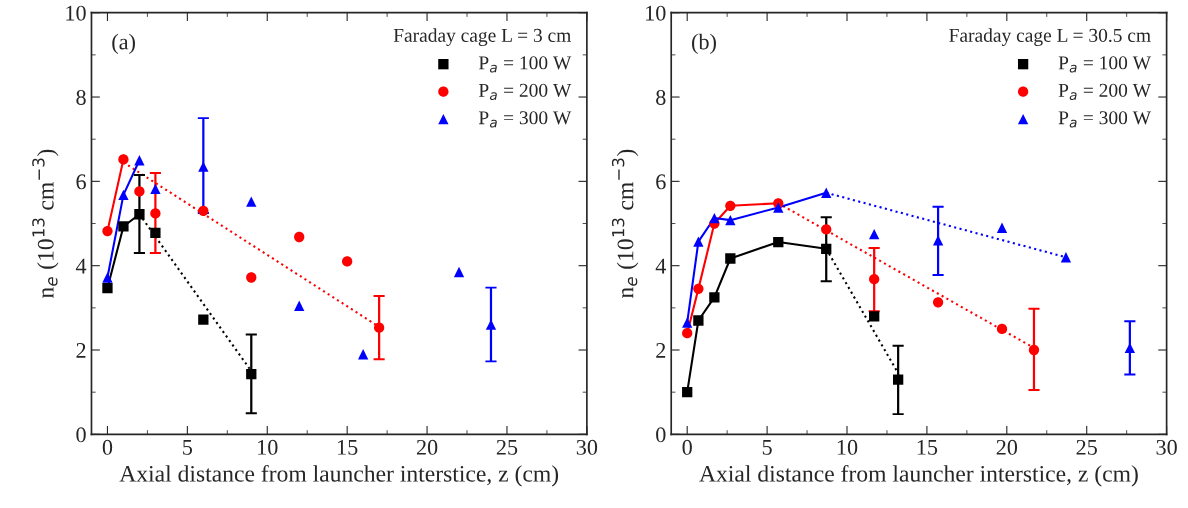  I want to click on legend-title: Faraday cage L = 30.5 cm, so click(1050, 37).